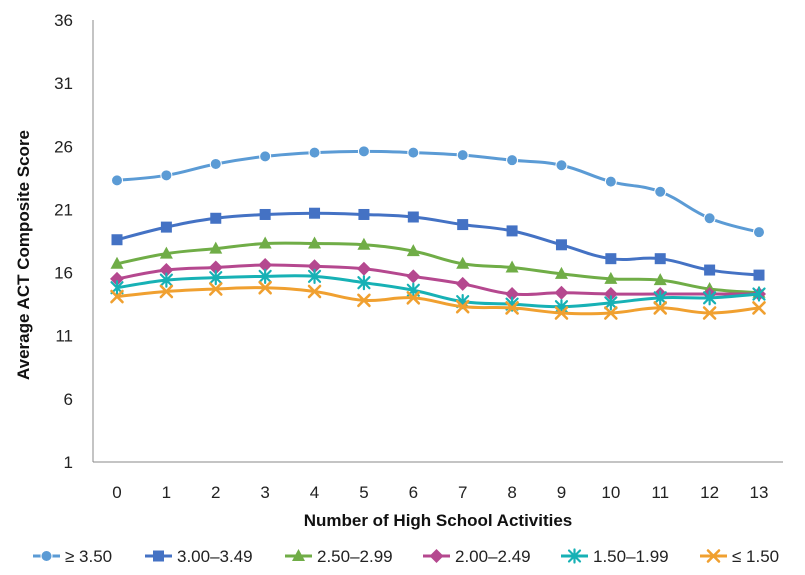 This screenshot has height=575, width=805. Describe the element at coordinates (116, 492) in the screenshot. I see `x-tick-label: 0` at that location.